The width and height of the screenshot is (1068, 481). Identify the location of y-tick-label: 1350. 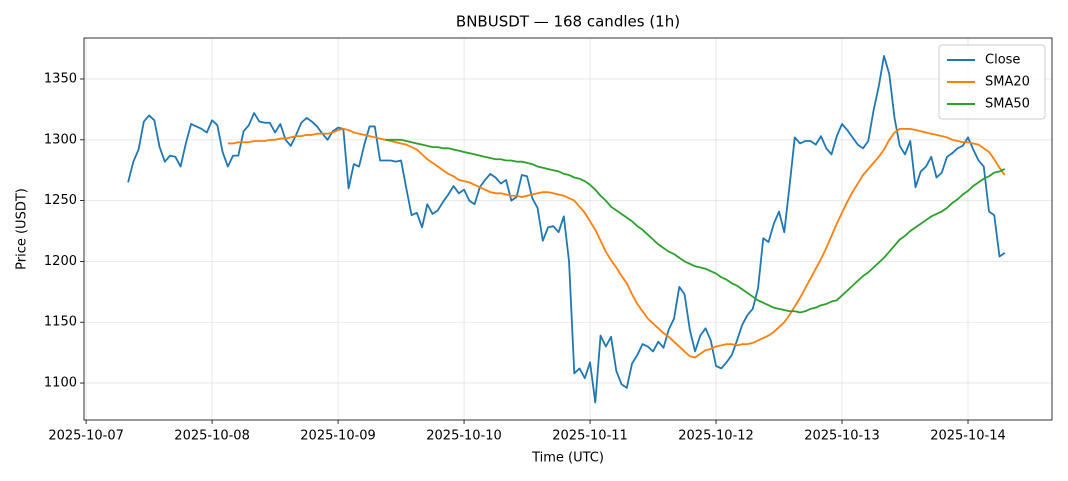
(60, 78).